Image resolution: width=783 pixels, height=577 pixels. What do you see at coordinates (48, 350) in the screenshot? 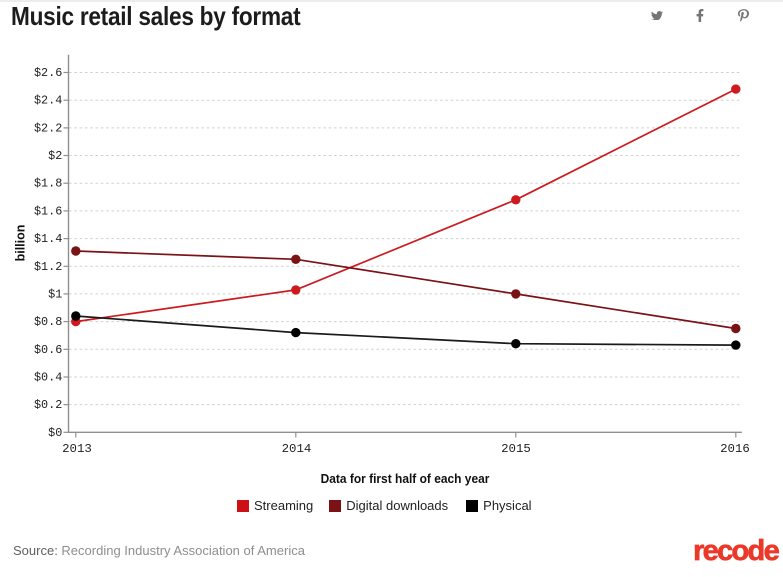
I see `svg-text: $0.6` at bounding box center [48, 350].